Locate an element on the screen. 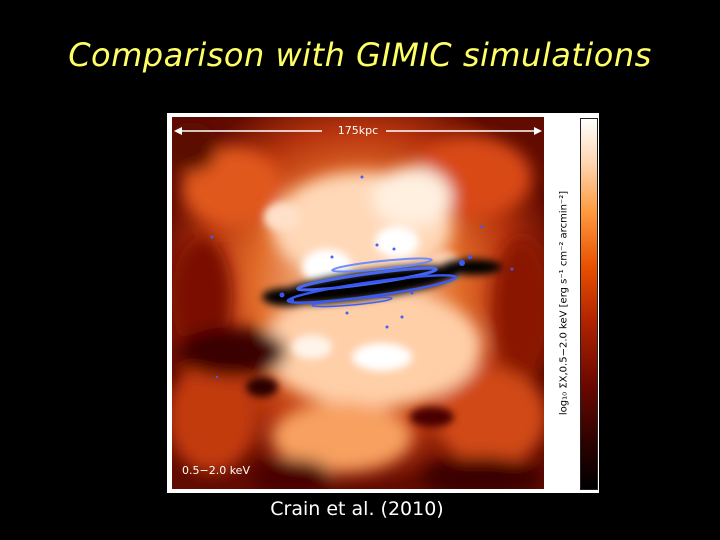 The image size is (720, 540). energy-band-label: 0.5−2.0 keV is located at coordinates (216, 470).